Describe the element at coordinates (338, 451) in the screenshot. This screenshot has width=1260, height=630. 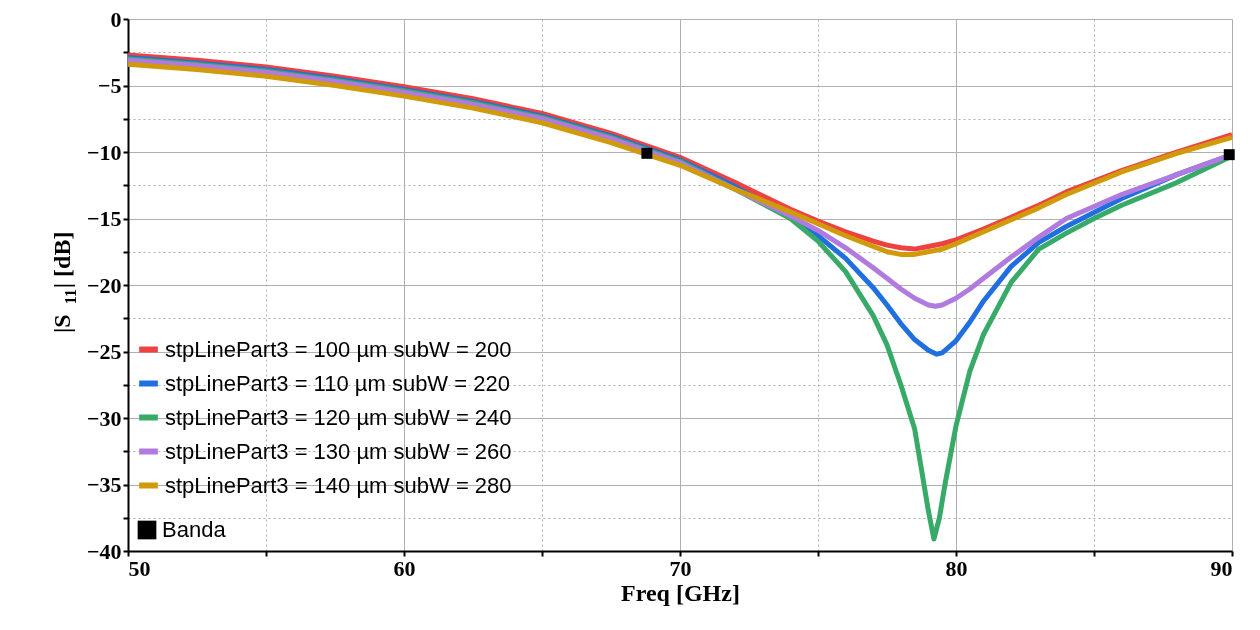
I see `legend-label: stpLinePart3 = 130 µm subW = 260` at that location.